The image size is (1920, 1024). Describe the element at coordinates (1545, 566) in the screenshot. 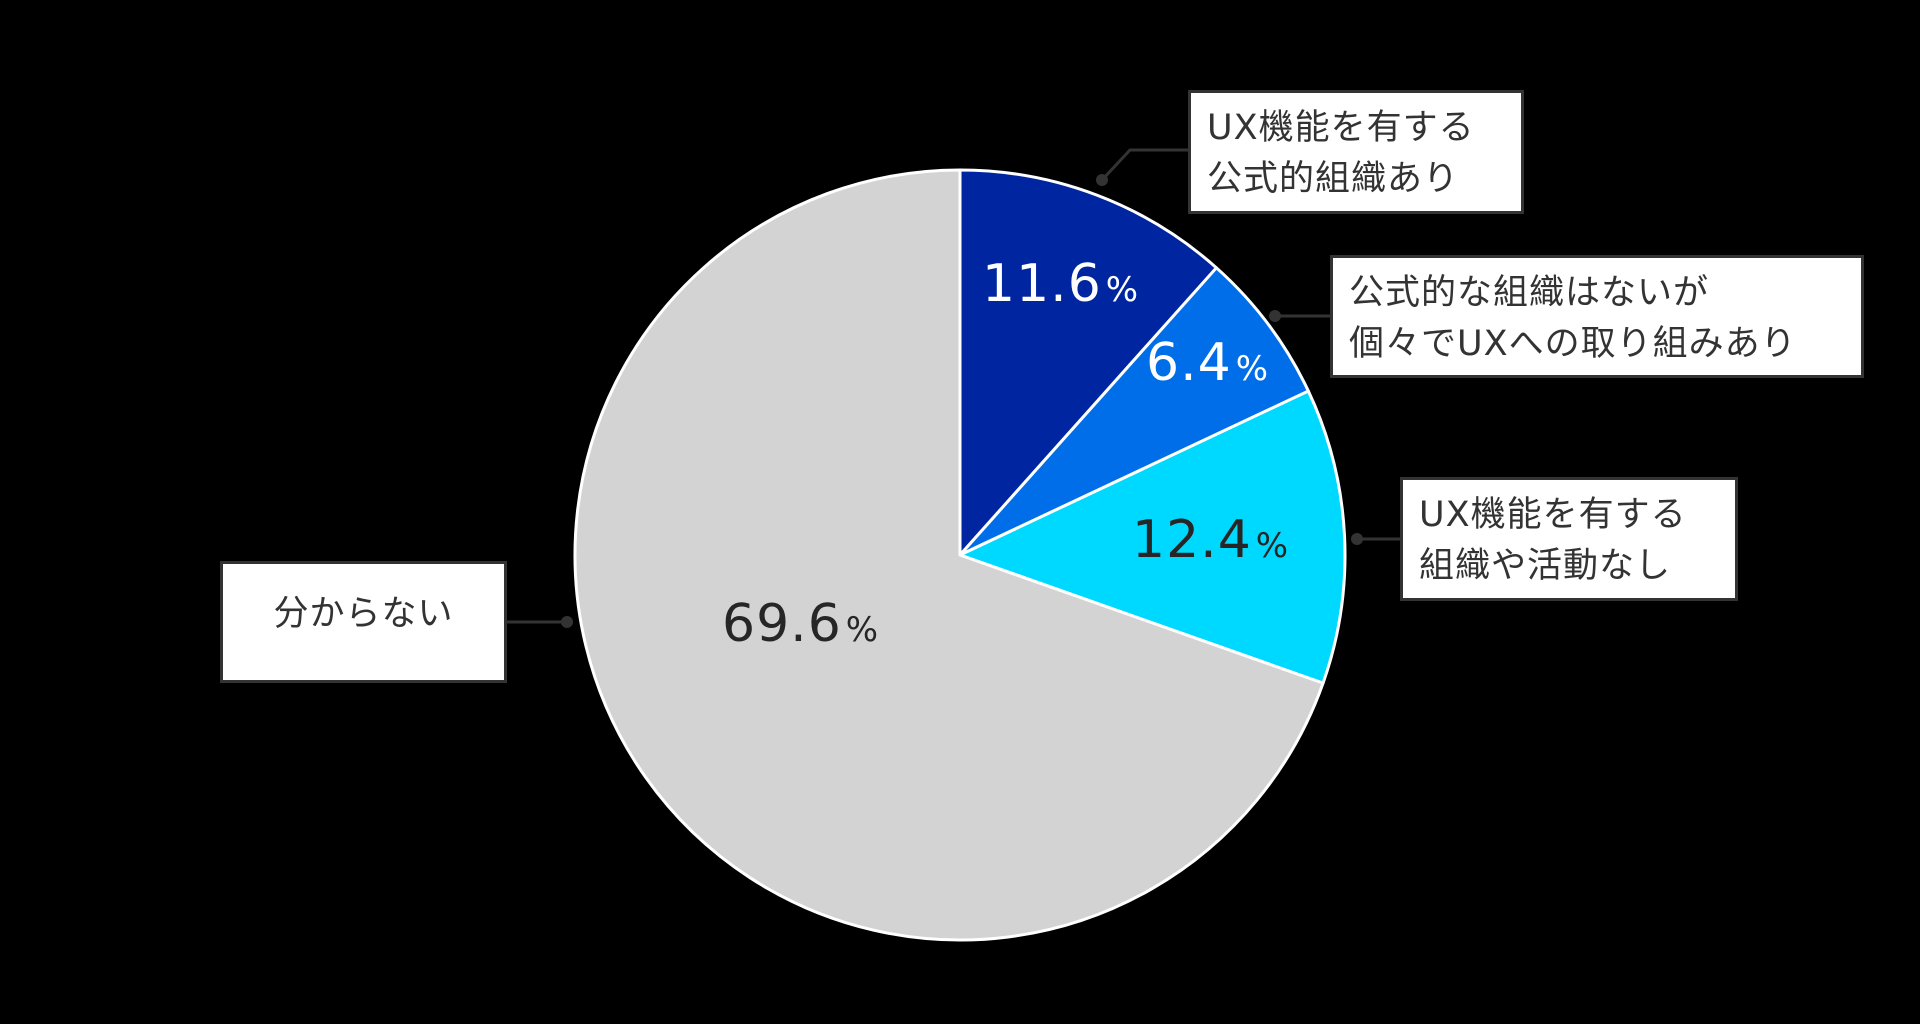

I see `label-line: 組織や活動なし` at that location.